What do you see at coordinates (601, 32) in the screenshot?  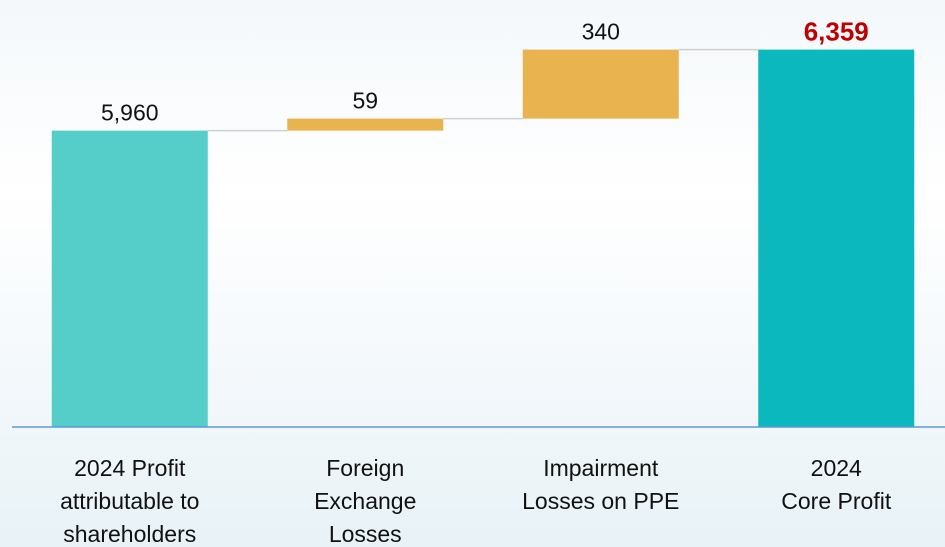 I see `value-label: 340` at bounding box center [601, 32].